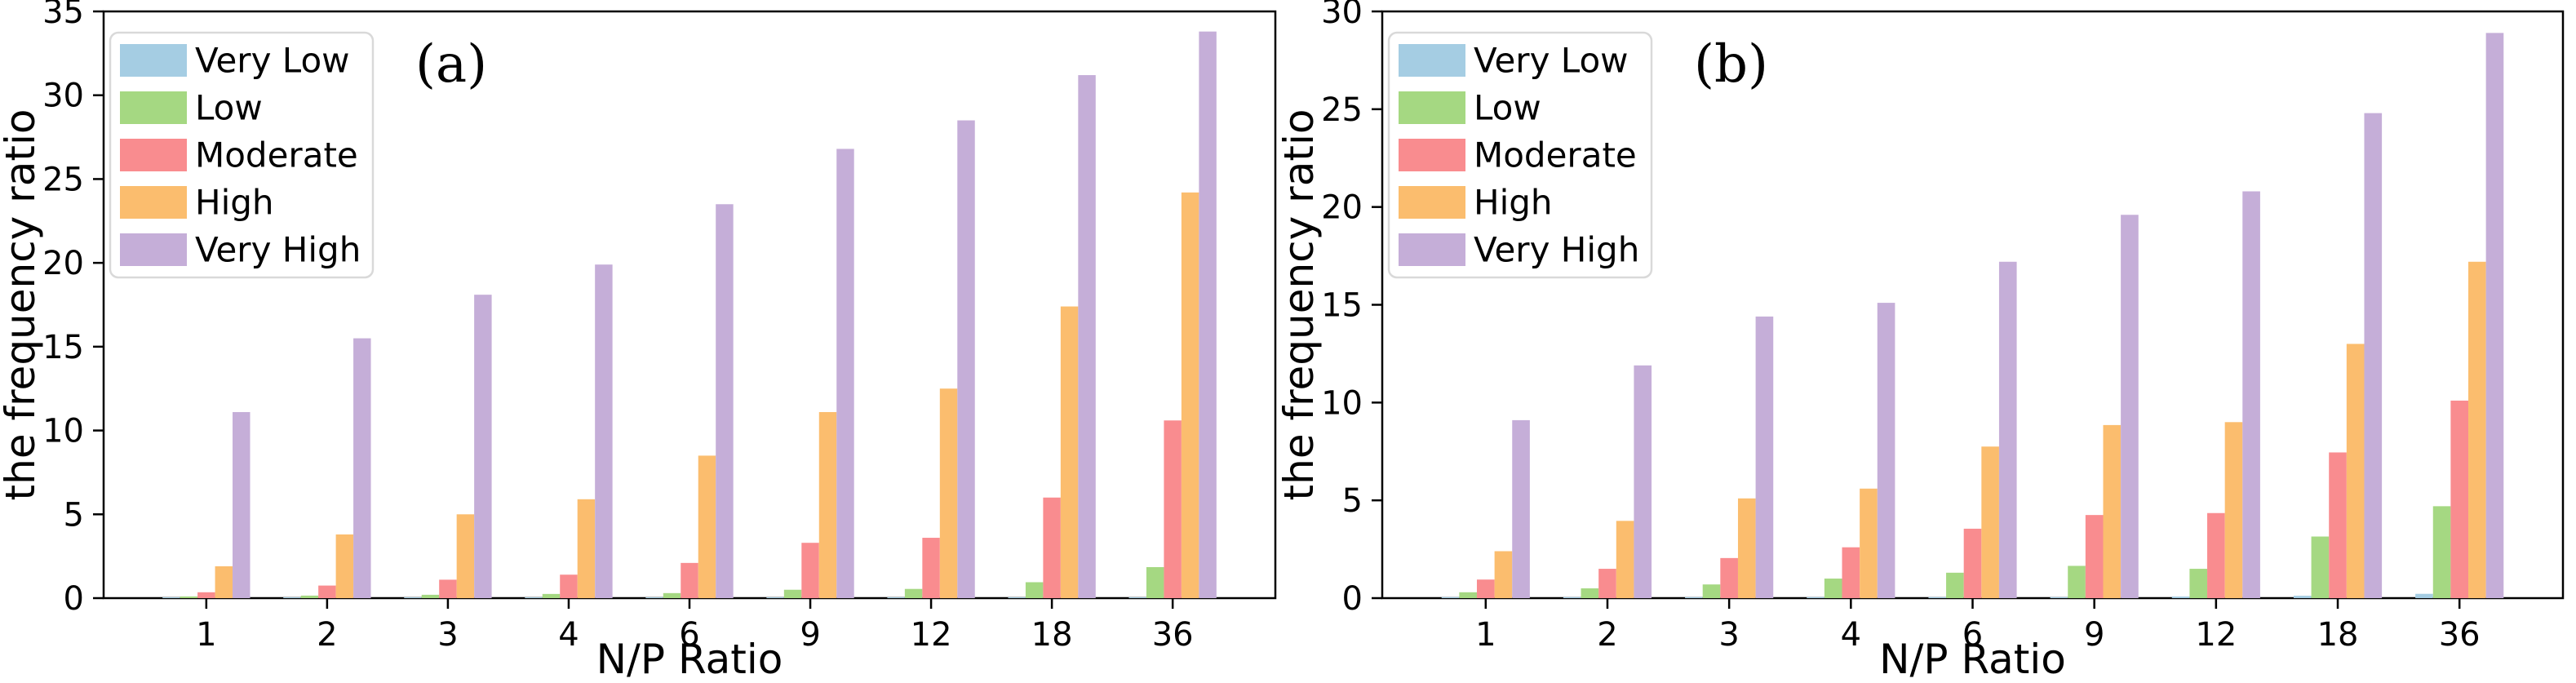 The width and height of the screenshot is (2576, 683). What do you see at coordinates (1972, 635) in the screenshot?
I see `x-tick-label: 6` at bounding box center [1972, 635].